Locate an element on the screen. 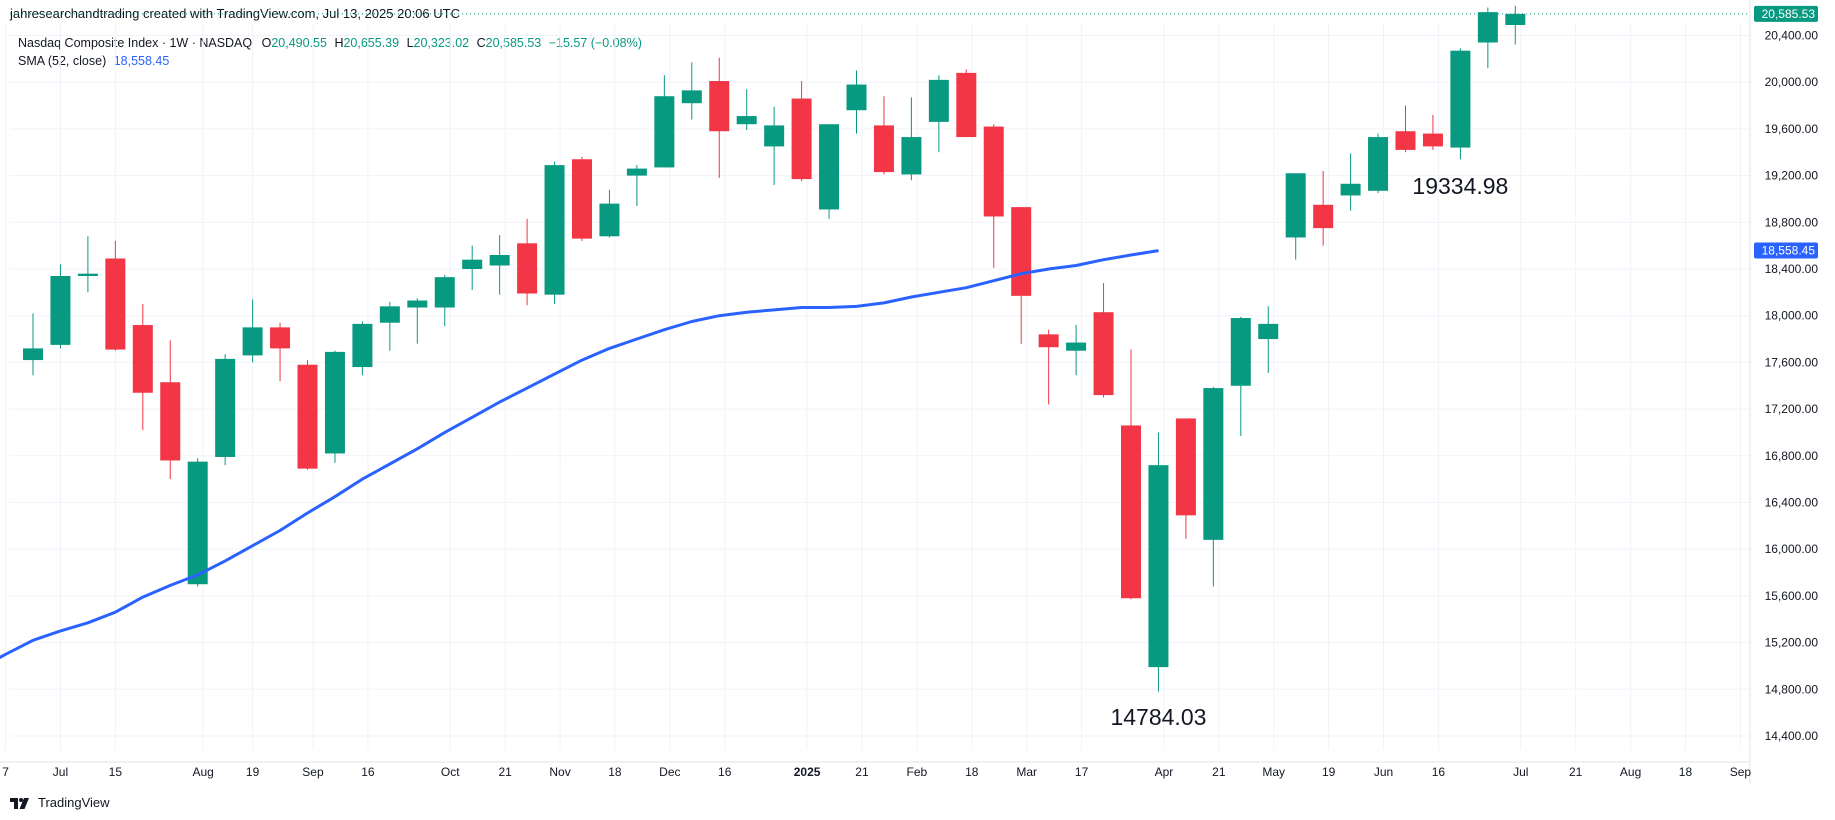 The image size is (1835, 820). time-tick-label: Feb is located at coordinates (917, 772).